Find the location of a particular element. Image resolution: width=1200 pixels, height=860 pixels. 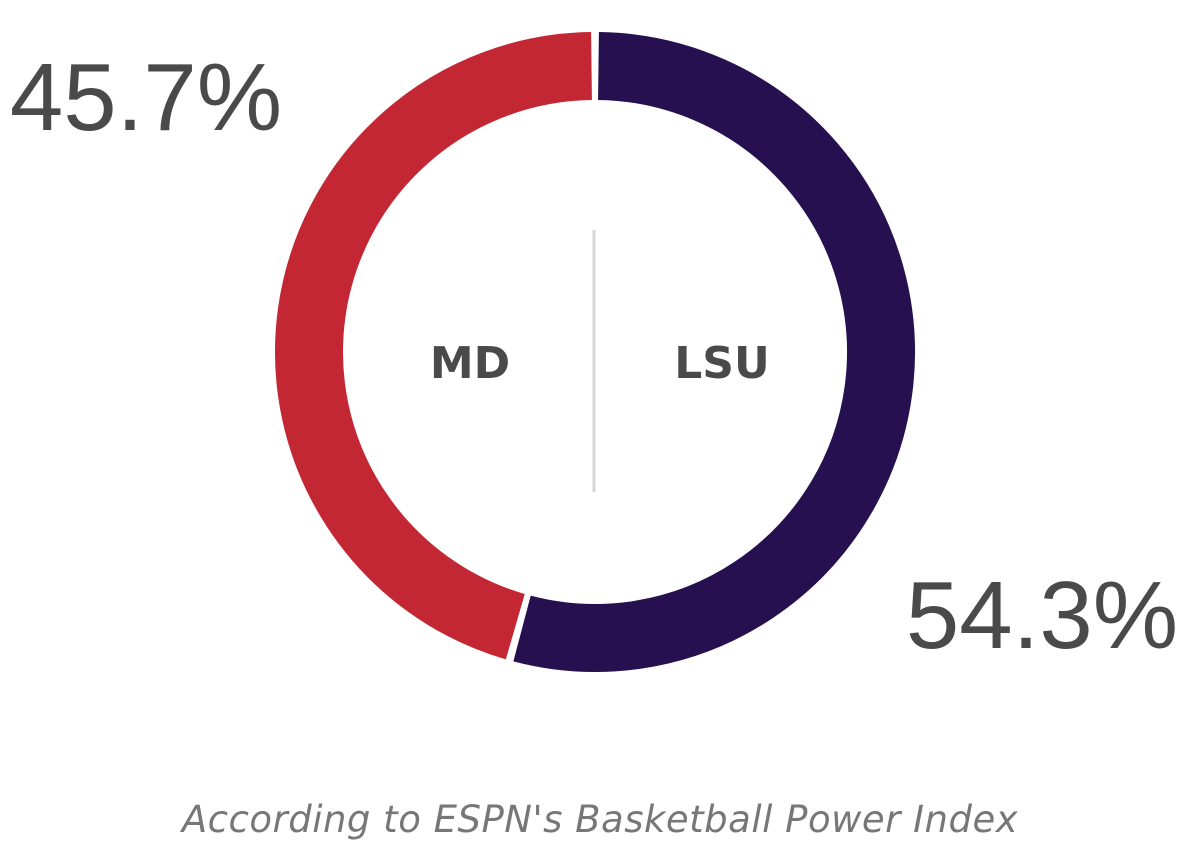

team-label-md: MD is located at coordinates (470, 363).